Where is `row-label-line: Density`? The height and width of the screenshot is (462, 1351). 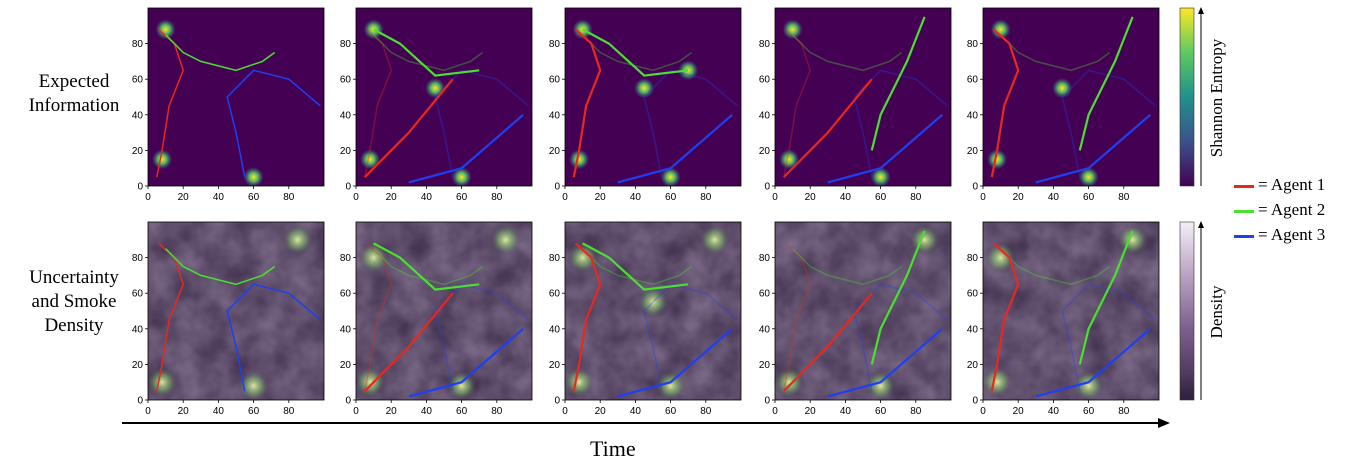
row-label-line: Density is located at coordinates (74, 325).